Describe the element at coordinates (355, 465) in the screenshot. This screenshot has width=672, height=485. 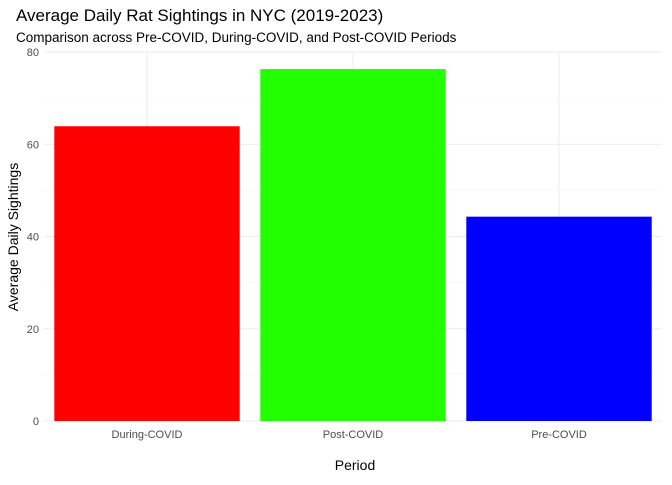
I see `x-axis-title: Period` at that location.